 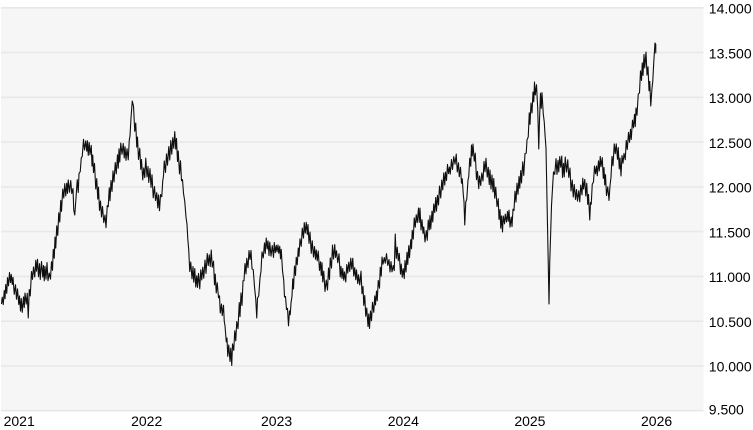 I want to click on svg-text: 12.000, so click(x=730, y=188).